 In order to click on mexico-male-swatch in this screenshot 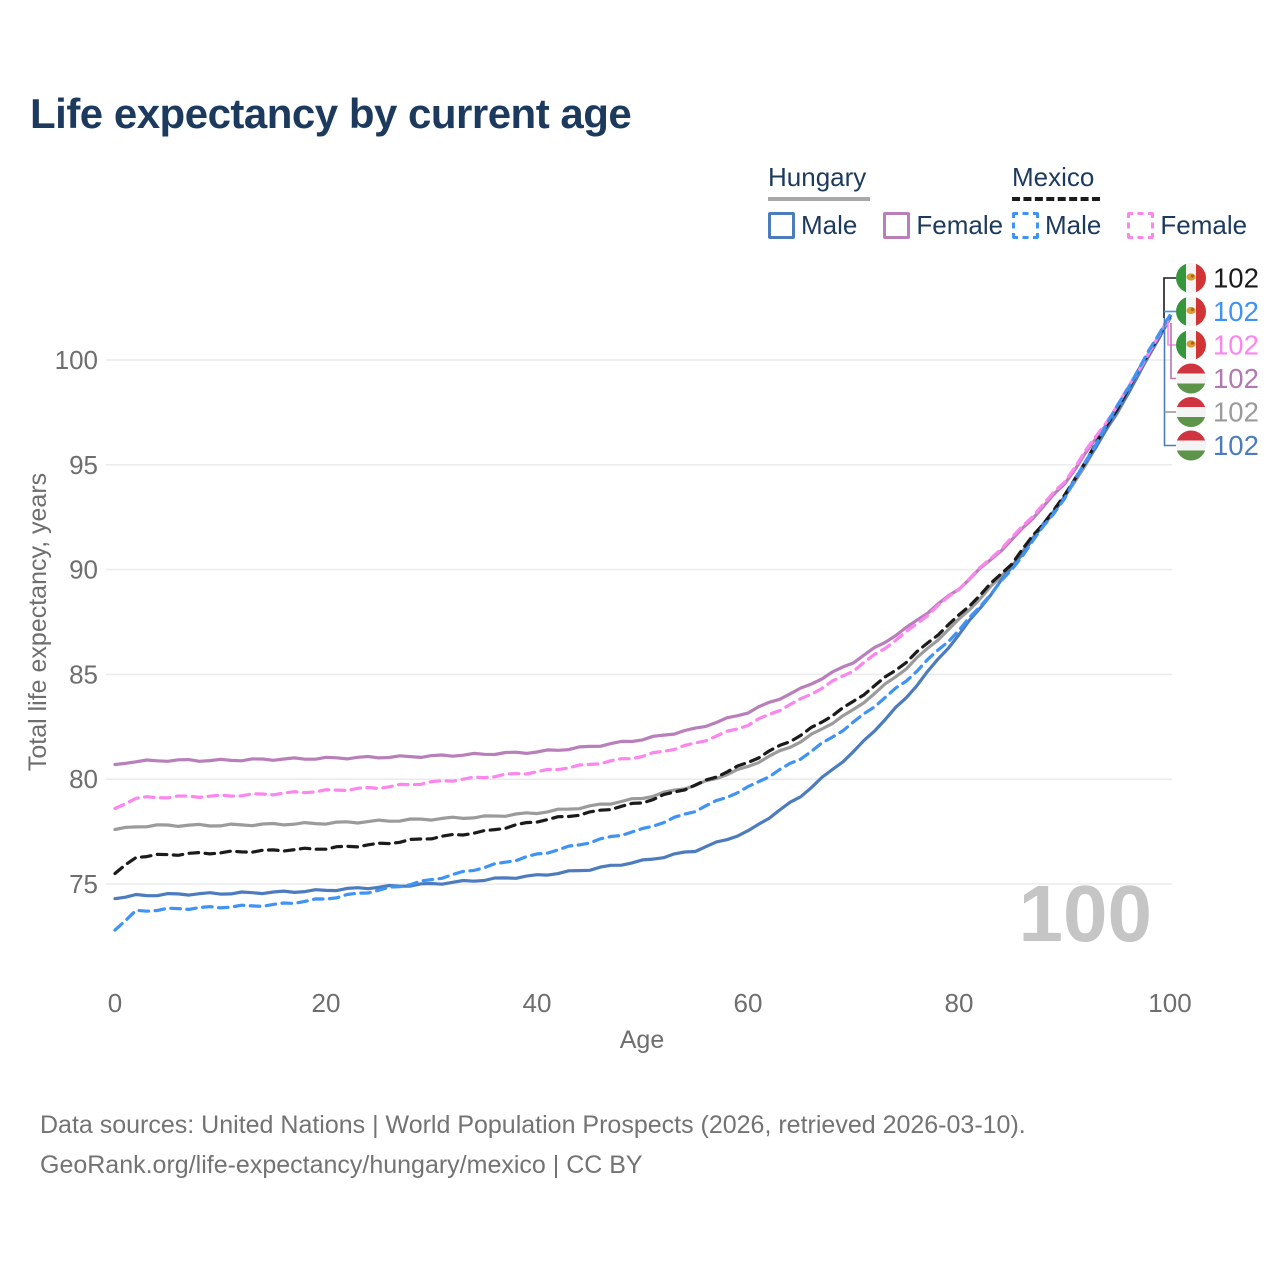, I will do `click(1025, 225)`.